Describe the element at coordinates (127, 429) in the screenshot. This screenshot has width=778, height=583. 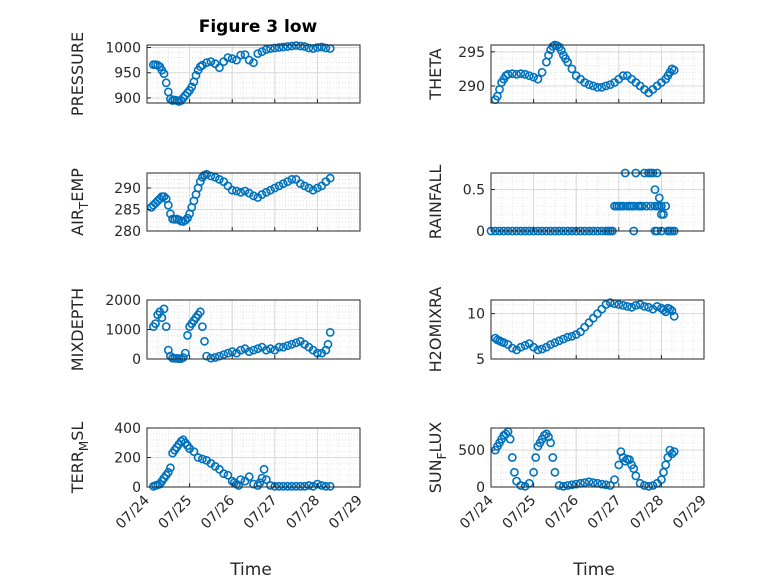
I see `y-tick-label: 400` at that location.